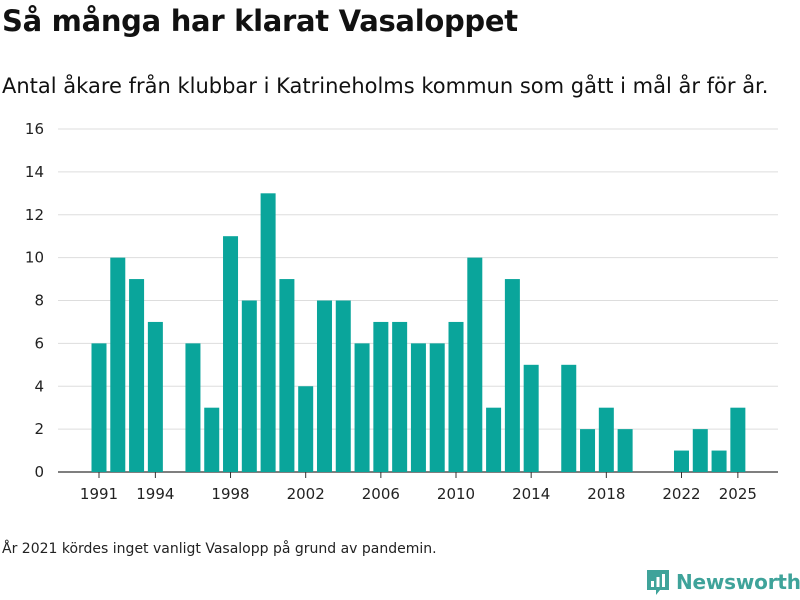 The image size is (800, 600). What do you see at coordinates (260, 21) in the screenshot?
I see `chart-title: Så många har klarat Vasaloppet` at bounding box center [260, 21].